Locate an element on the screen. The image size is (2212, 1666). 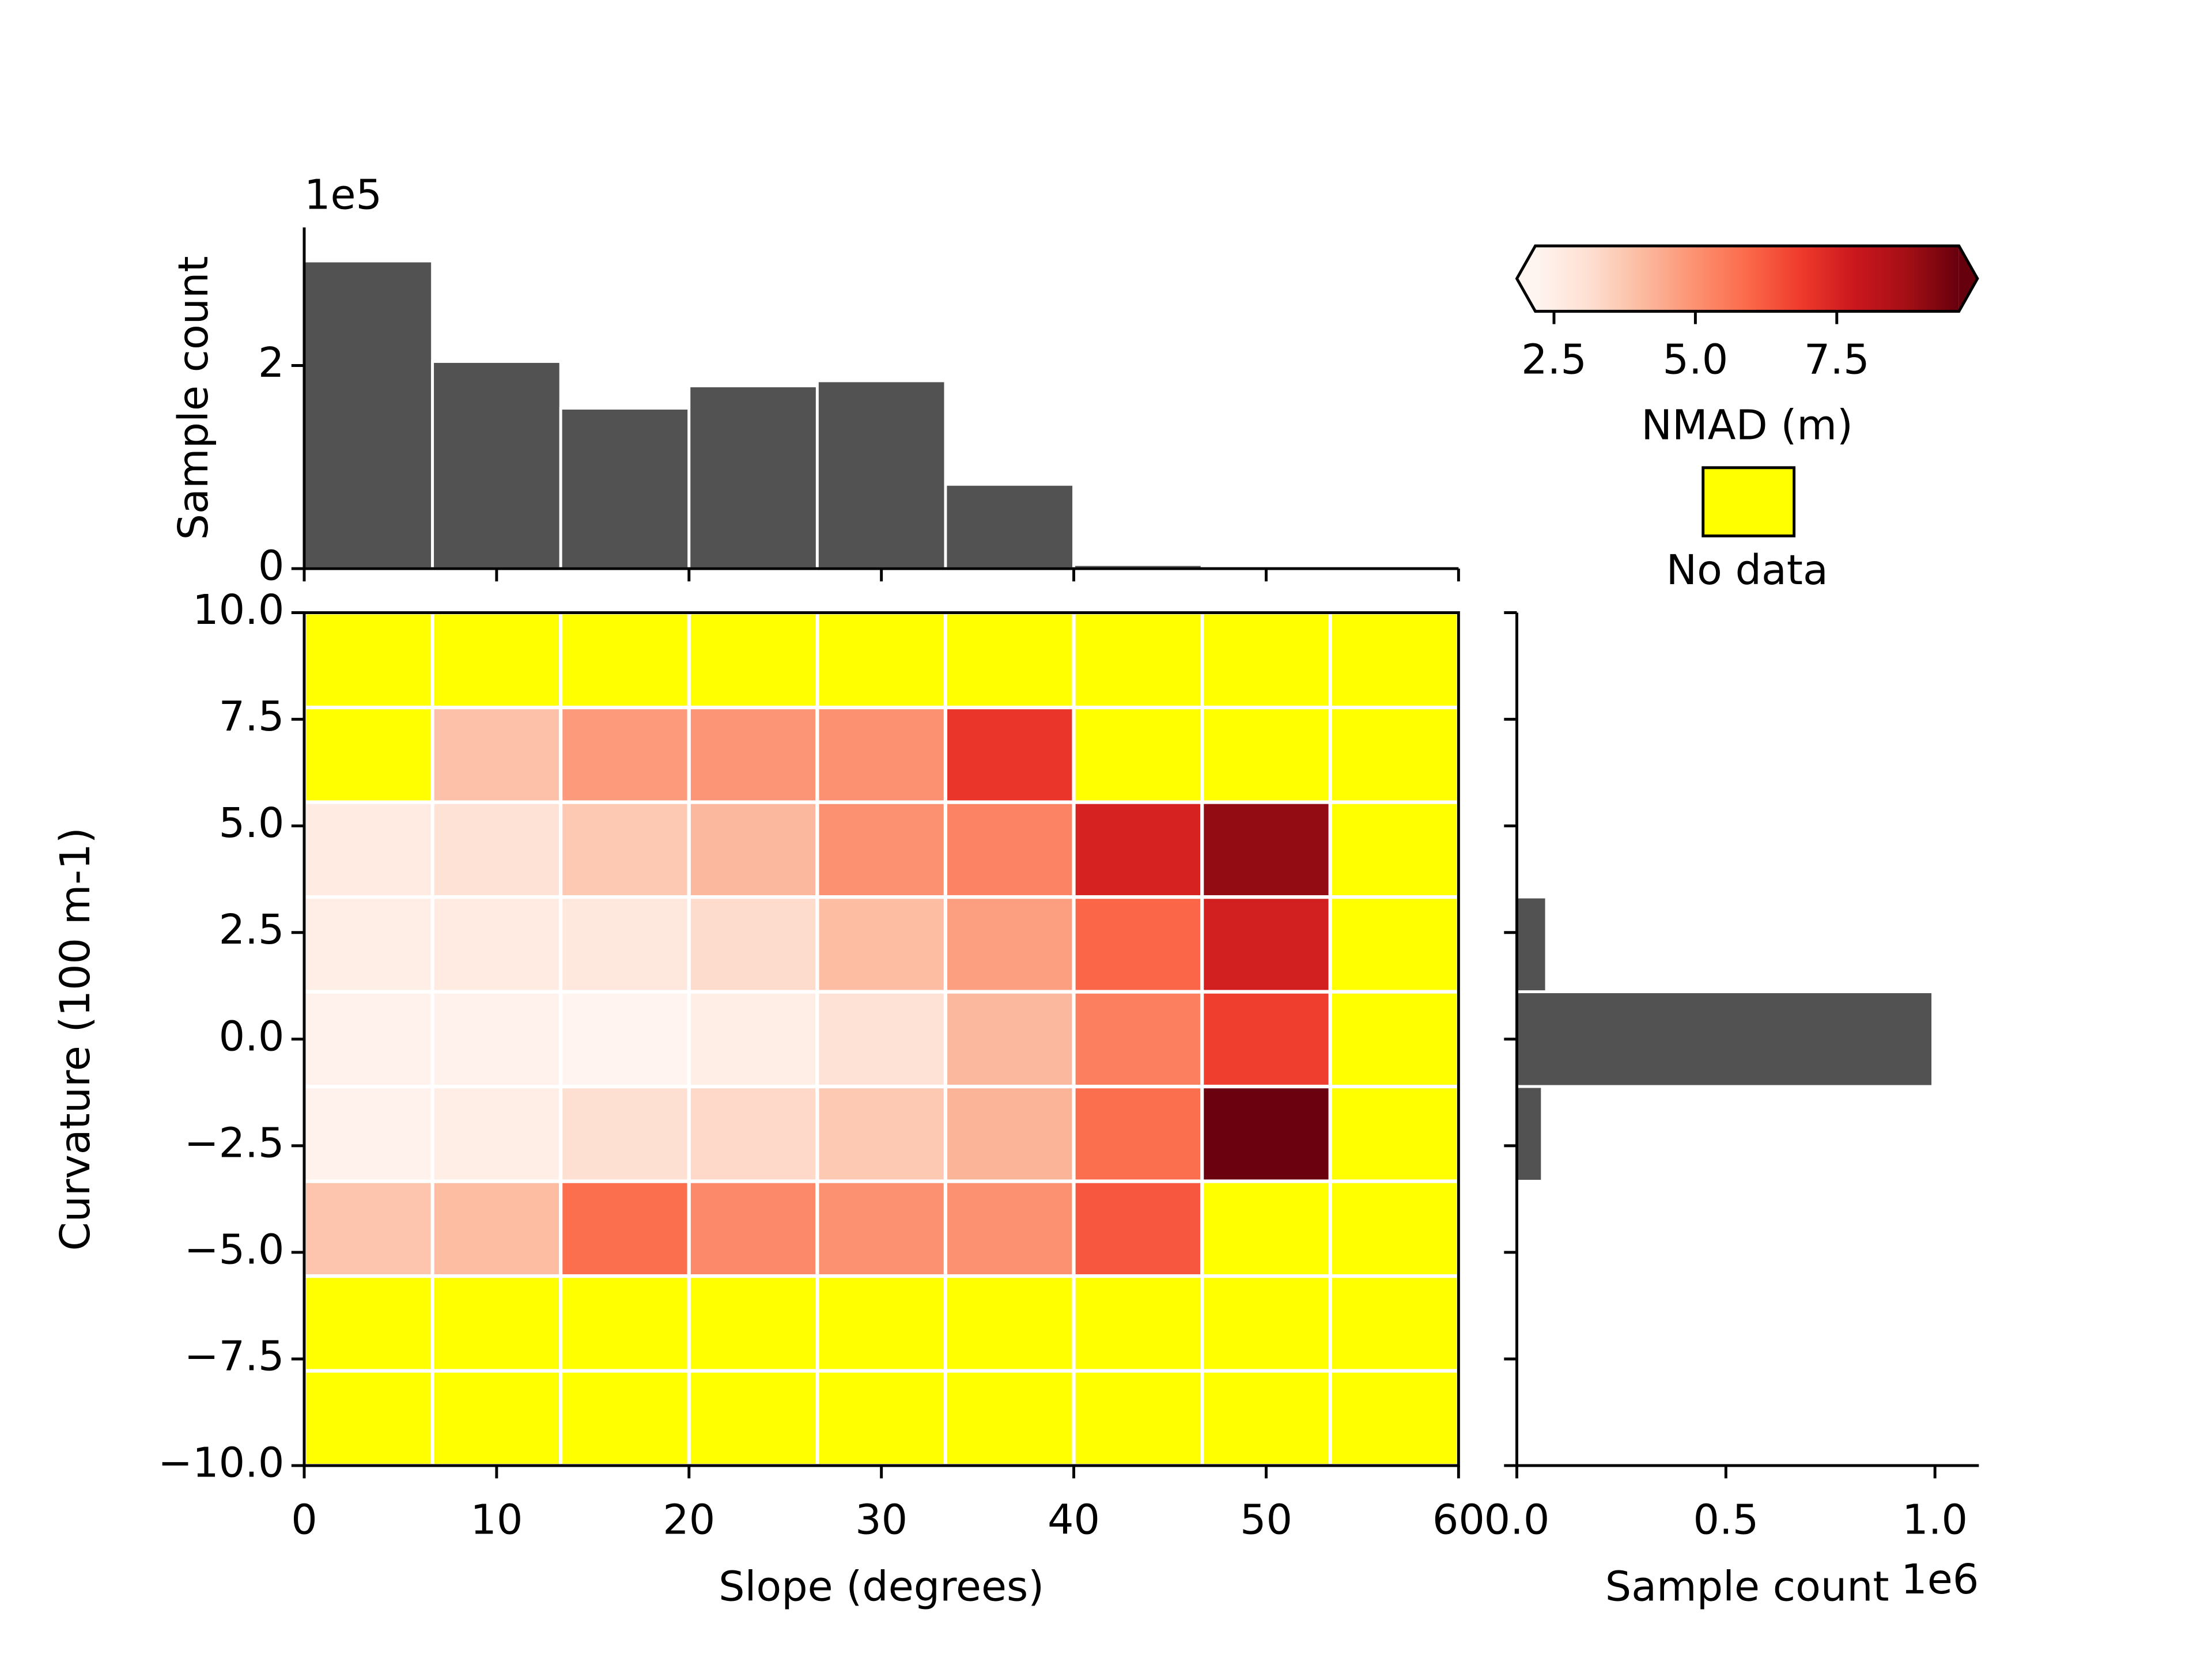
colorbar-tick-label: 7.5 is located at coordinates (1837, 360).